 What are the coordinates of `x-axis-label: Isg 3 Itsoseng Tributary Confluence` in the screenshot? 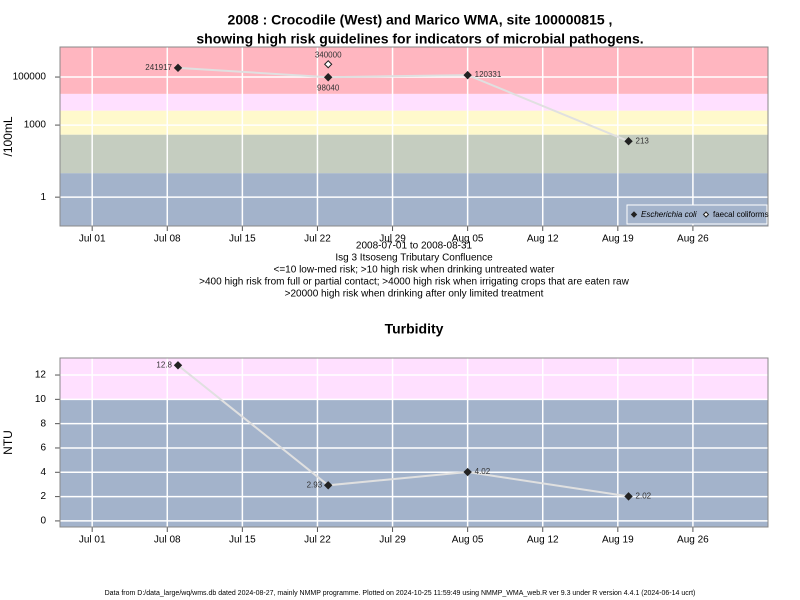 It's located at (414, 258).